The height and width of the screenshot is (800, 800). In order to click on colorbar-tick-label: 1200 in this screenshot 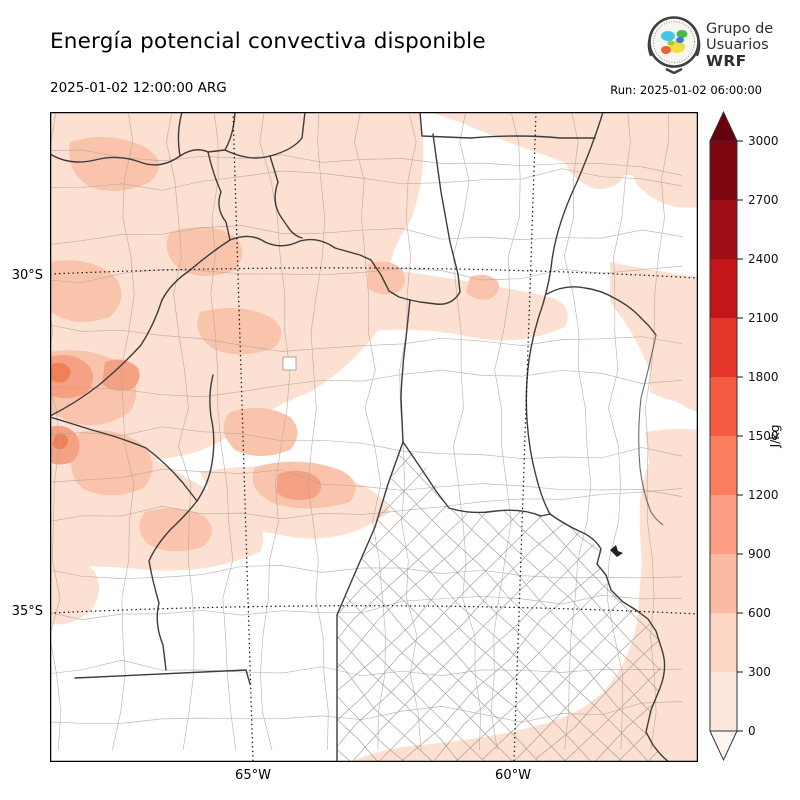, I will do `click(763, 495)`.